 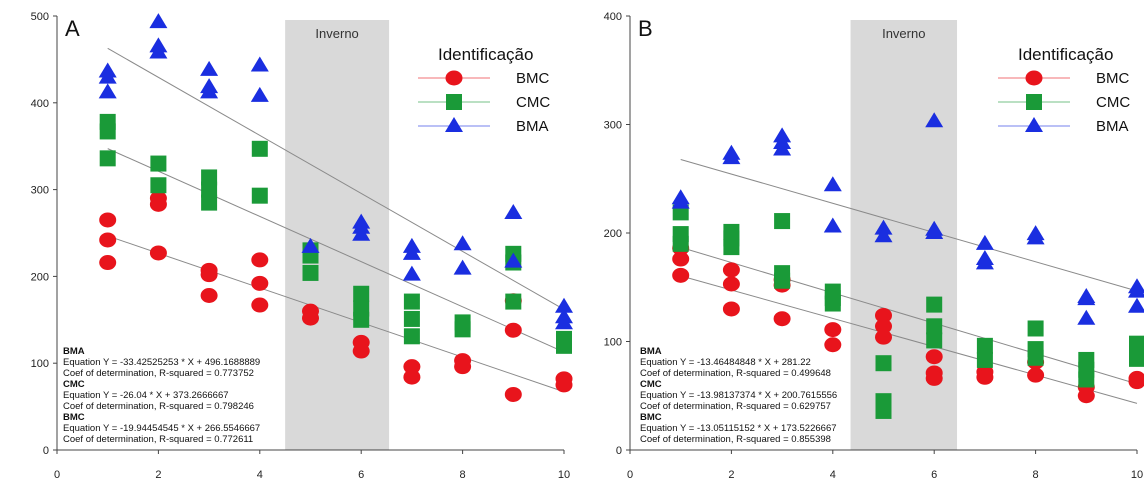 What do you see at coordinates (40, 104) in the screenshot?
I see `y-tick-label: 400` at bounding box center [40, 104].